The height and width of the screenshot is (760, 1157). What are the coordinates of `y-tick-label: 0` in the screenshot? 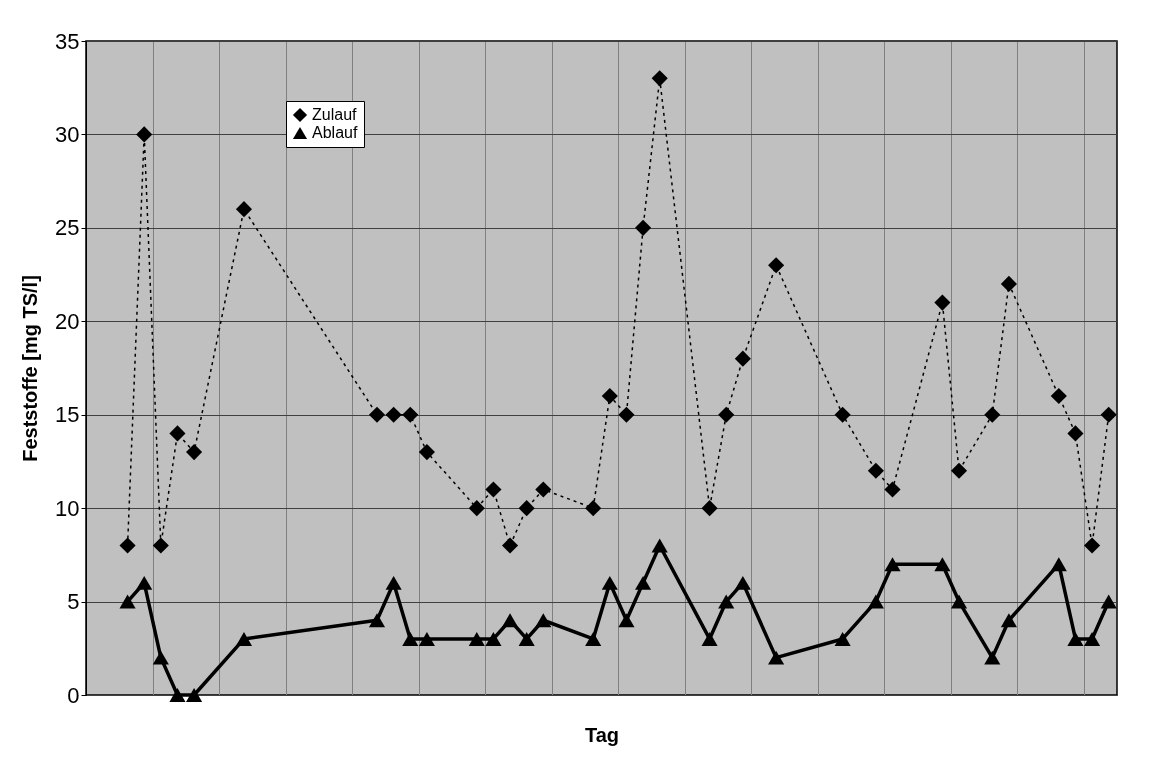 It's located at (73, 695).